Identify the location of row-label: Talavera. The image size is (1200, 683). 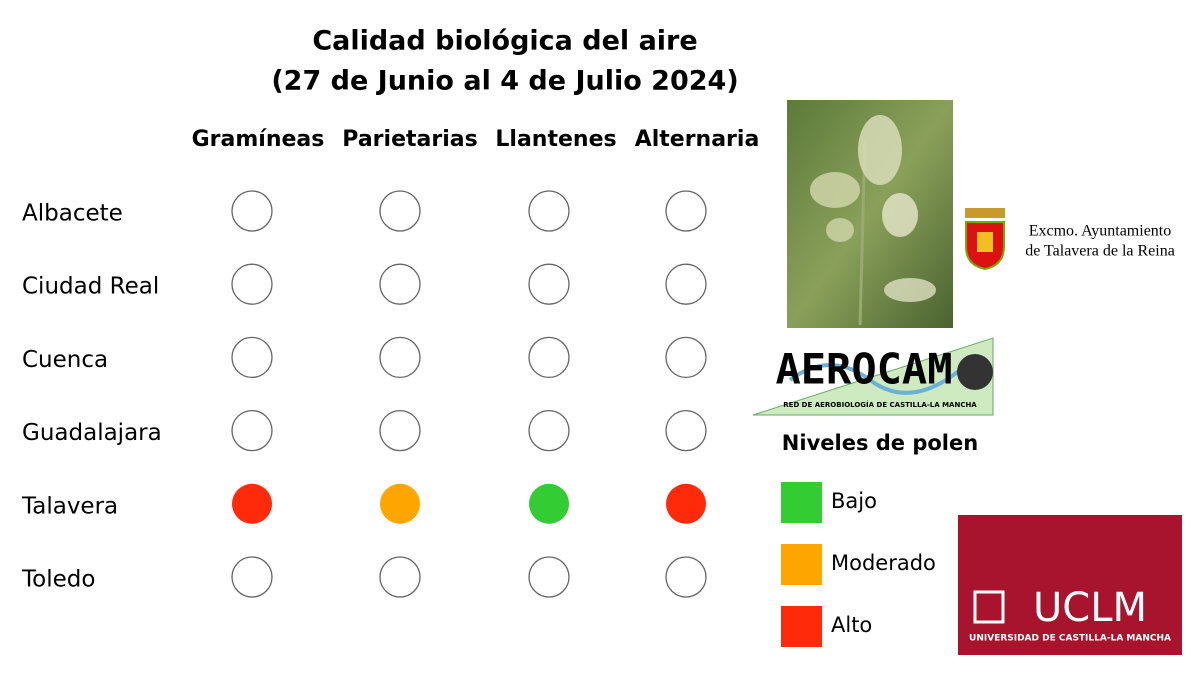
(69, 506).